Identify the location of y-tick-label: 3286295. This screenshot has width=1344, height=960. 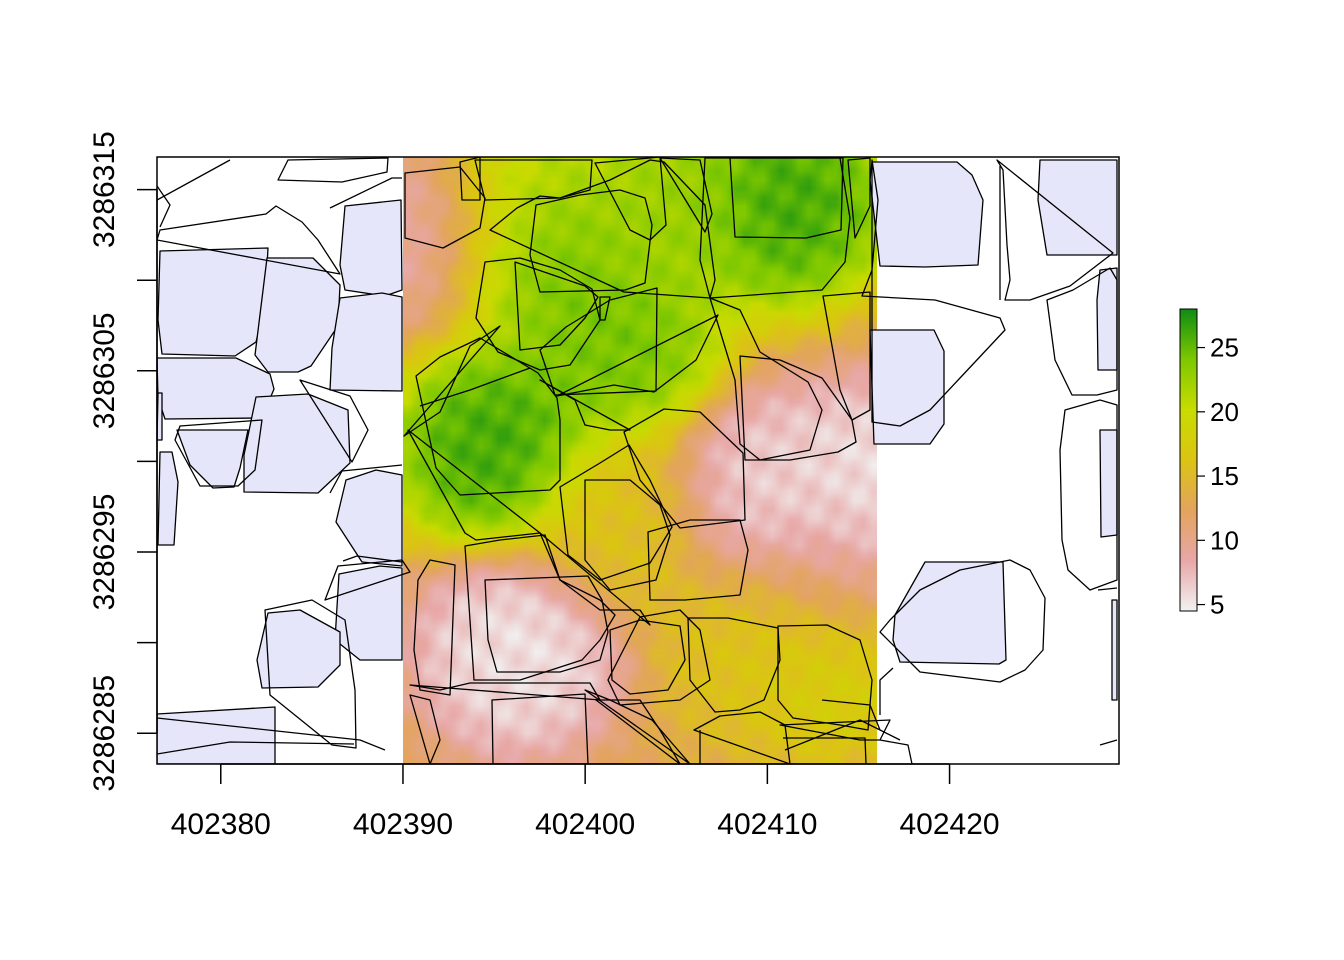
(104, 552).